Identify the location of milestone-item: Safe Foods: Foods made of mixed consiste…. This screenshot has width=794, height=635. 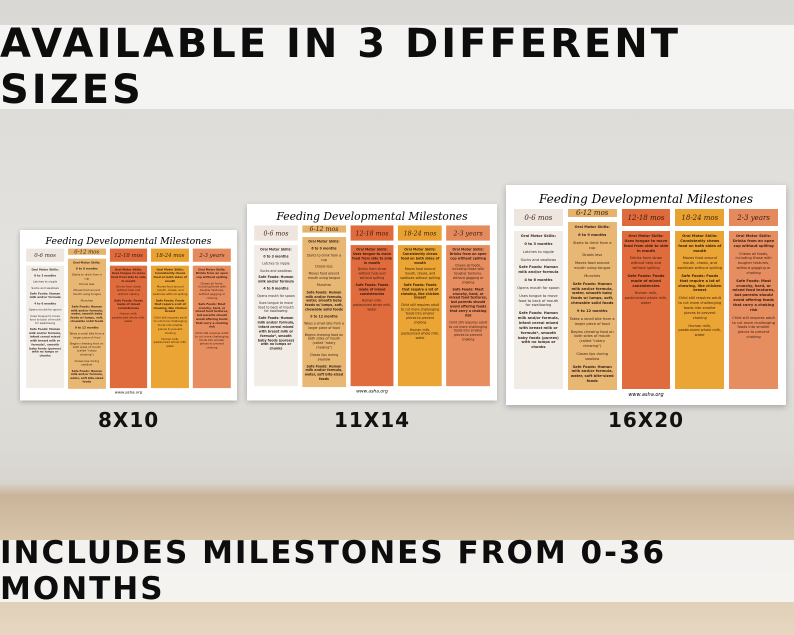
(646, 280).